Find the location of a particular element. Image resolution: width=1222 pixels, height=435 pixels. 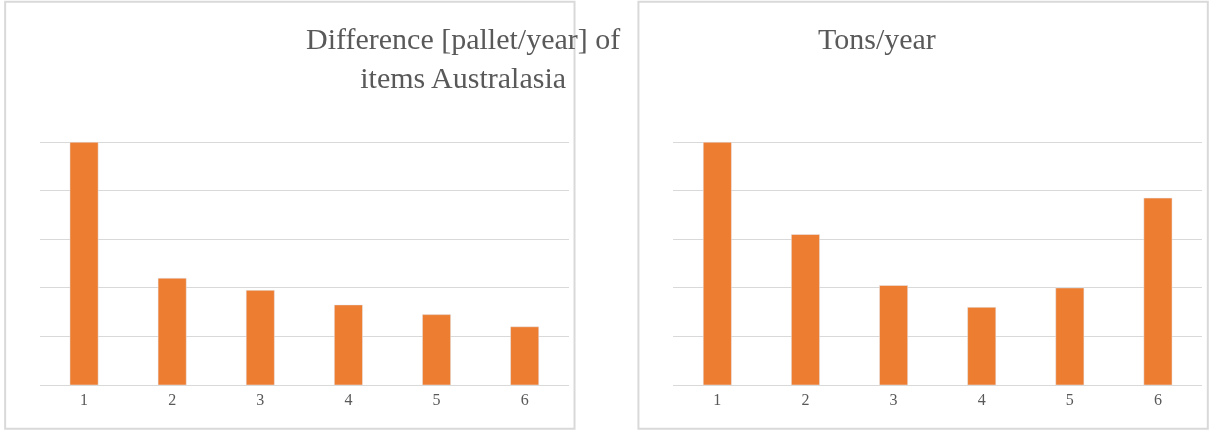

chart-title: Difference [pallet/year] of items Australasia is located at coordinates (463, 58).